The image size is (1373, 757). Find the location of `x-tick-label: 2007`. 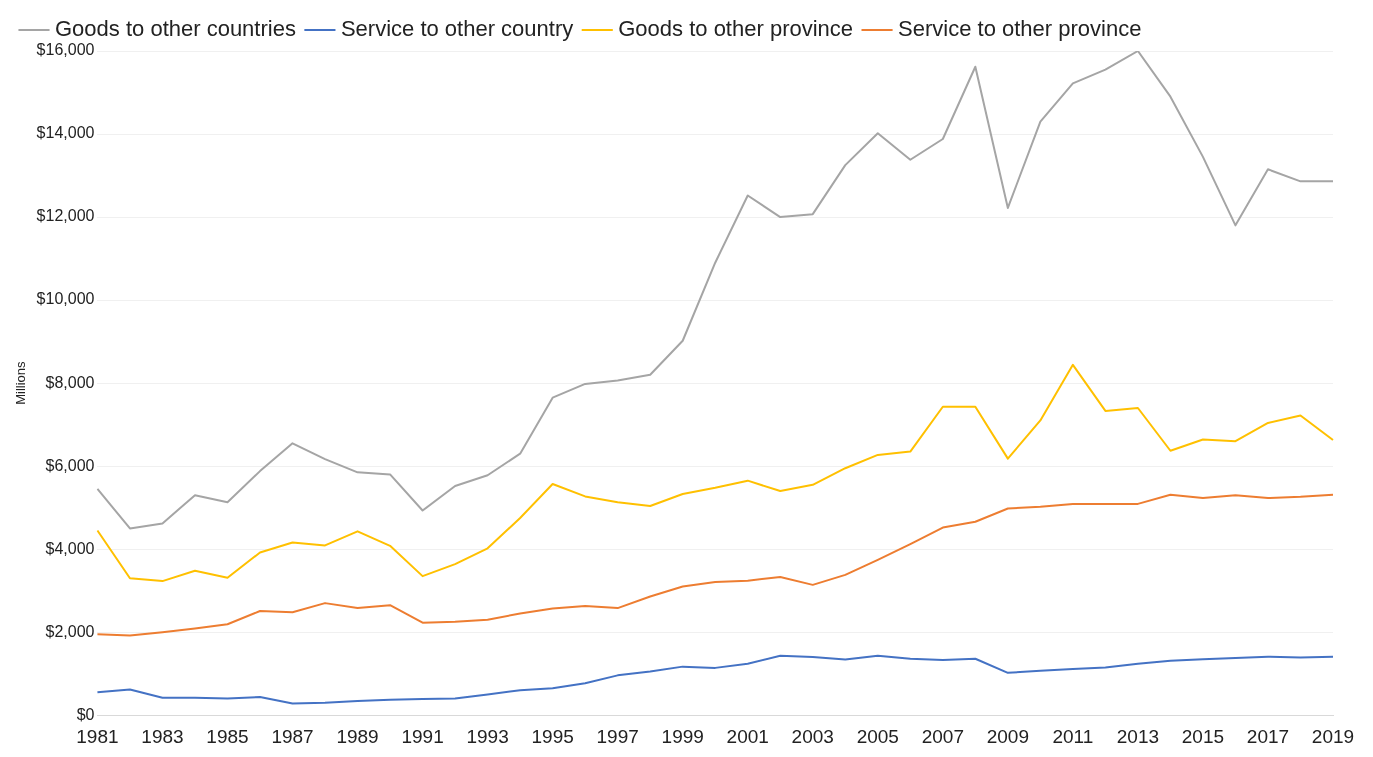

x-tick-label: 2007 is located at coordinates (942, 736).